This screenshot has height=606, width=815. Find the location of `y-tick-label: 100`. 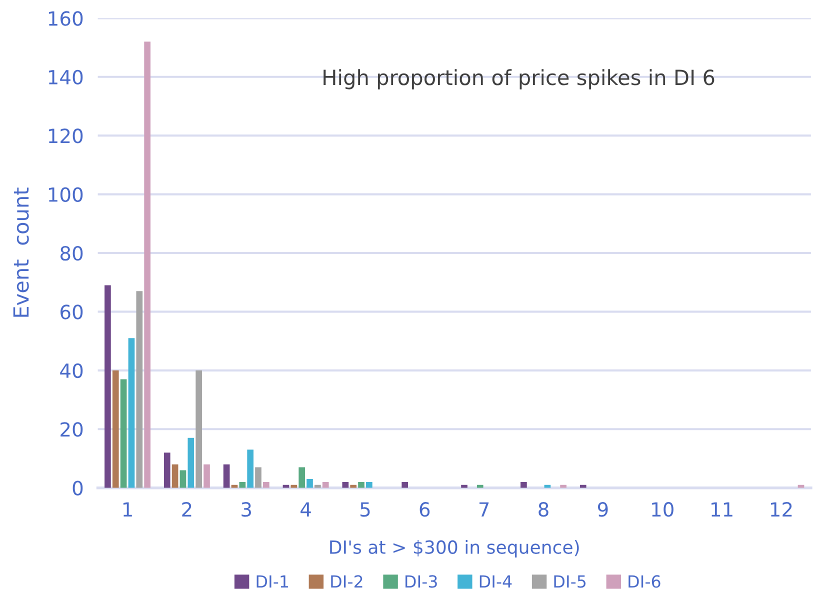

y-tick-label: 100 is located at coordinates (65, 194).